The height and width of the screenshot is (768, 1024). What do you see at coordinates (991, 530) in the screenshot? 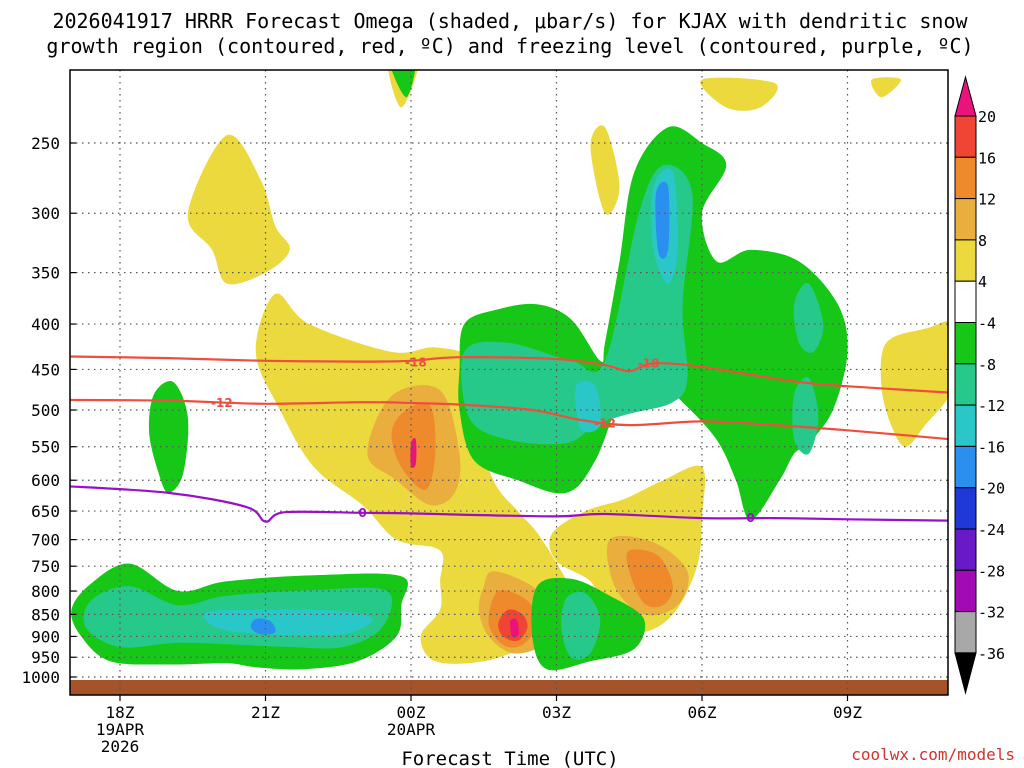
I see `colorbar-label-10: -24` at bounding box center [991, 530].